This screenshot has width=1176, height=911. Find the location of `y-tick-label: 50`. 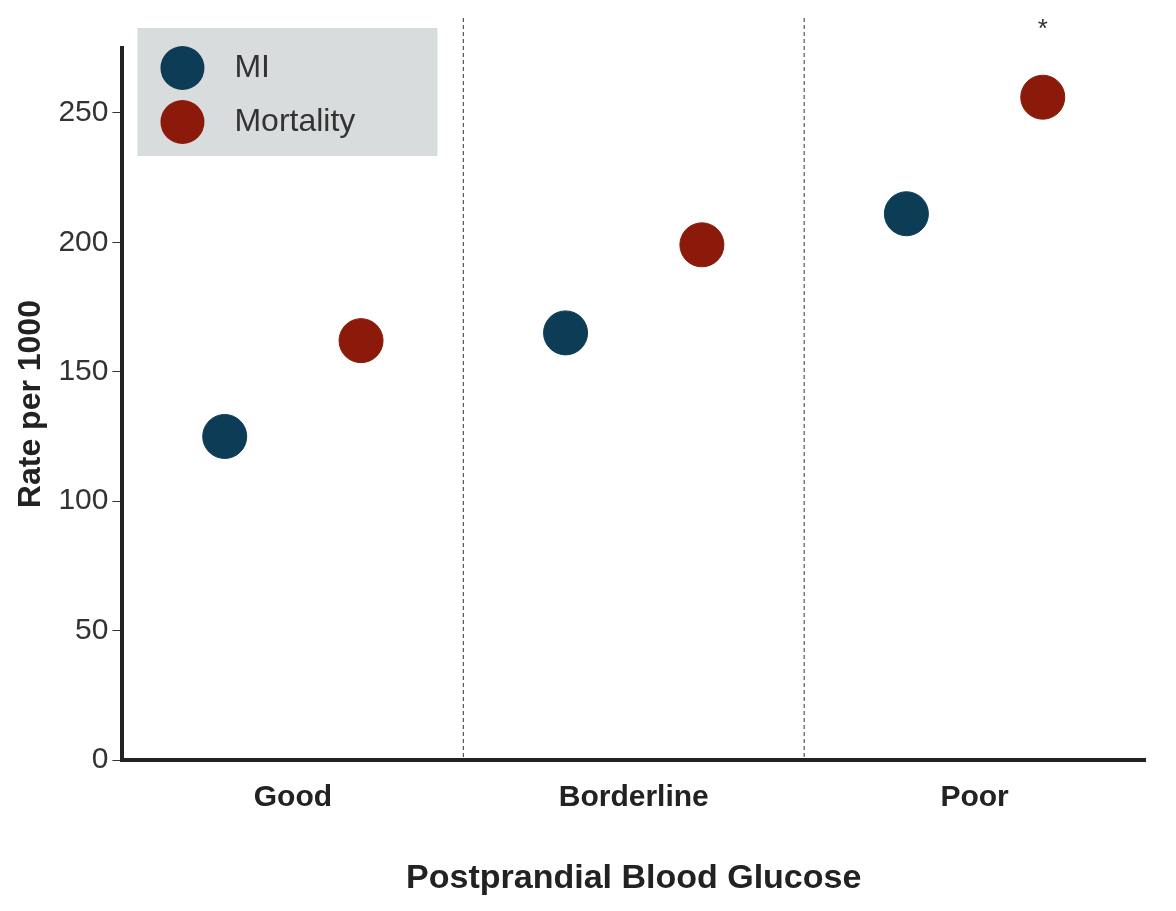

y-tick-label: 50 is located at coordinates (92, 628).